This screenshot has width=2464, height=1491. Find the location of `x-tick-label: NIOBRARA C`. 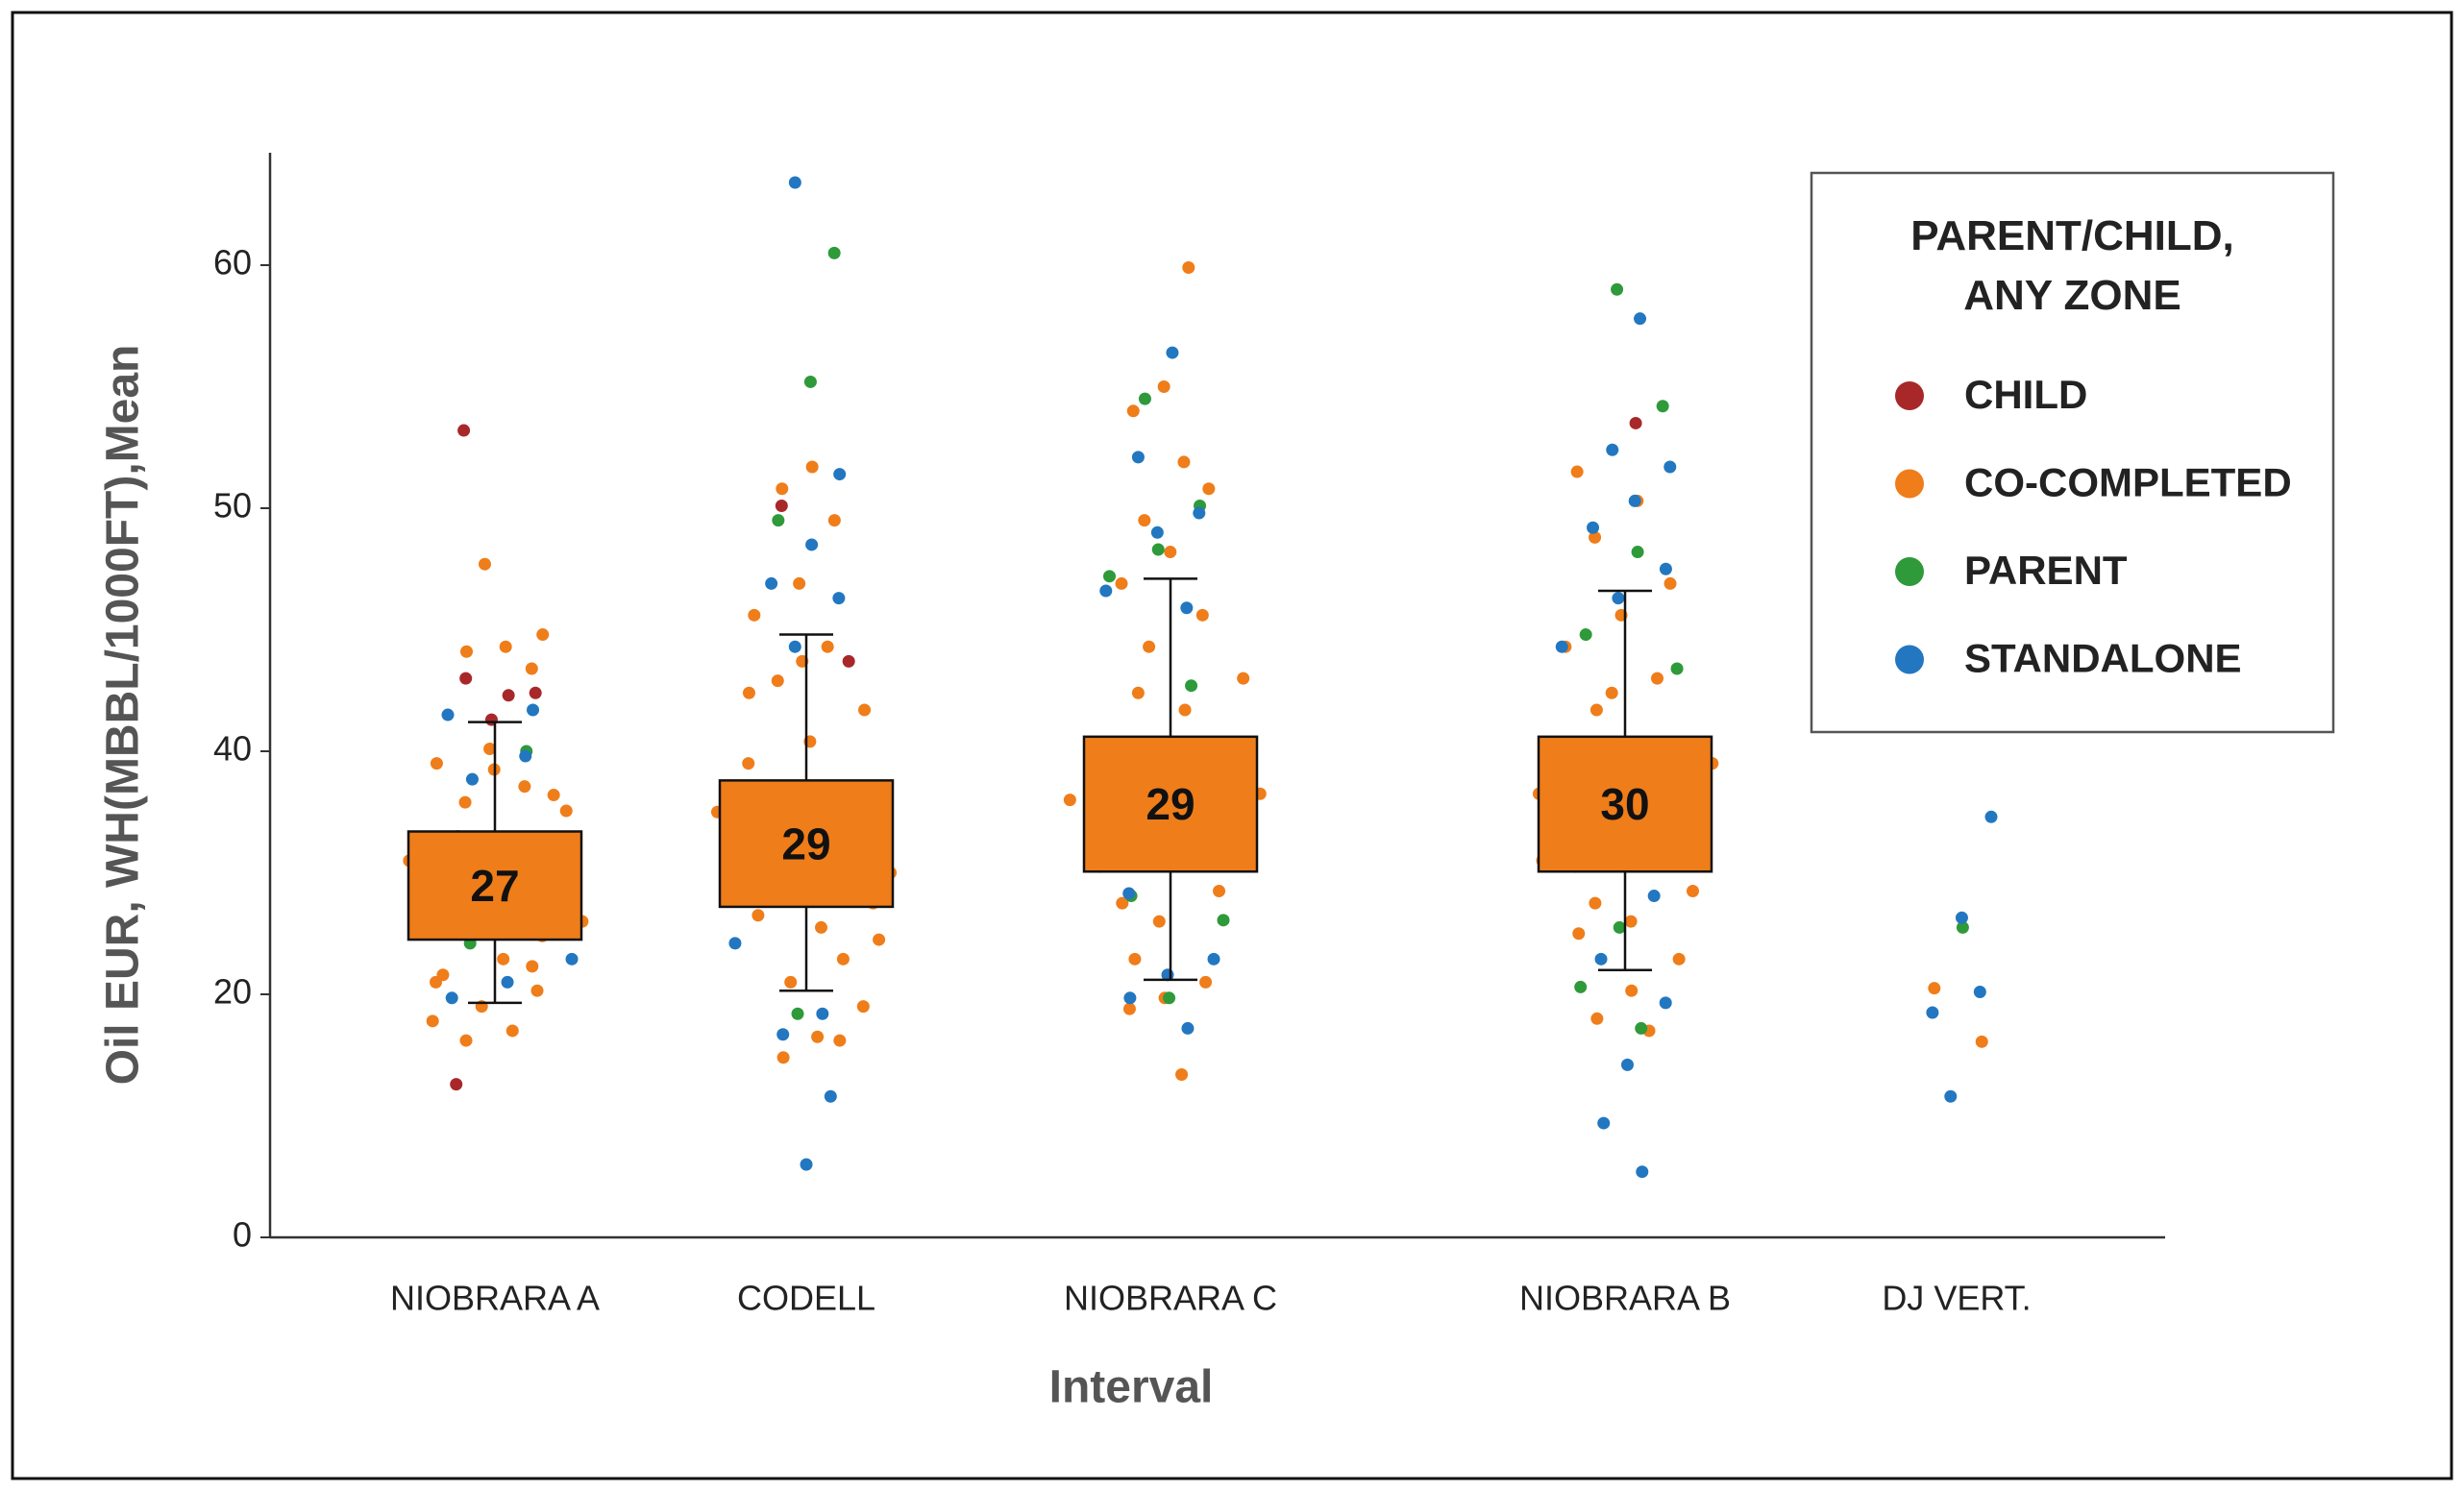

x-tick-label: NIOBRARA C is located at coordinates (1170, 1299).